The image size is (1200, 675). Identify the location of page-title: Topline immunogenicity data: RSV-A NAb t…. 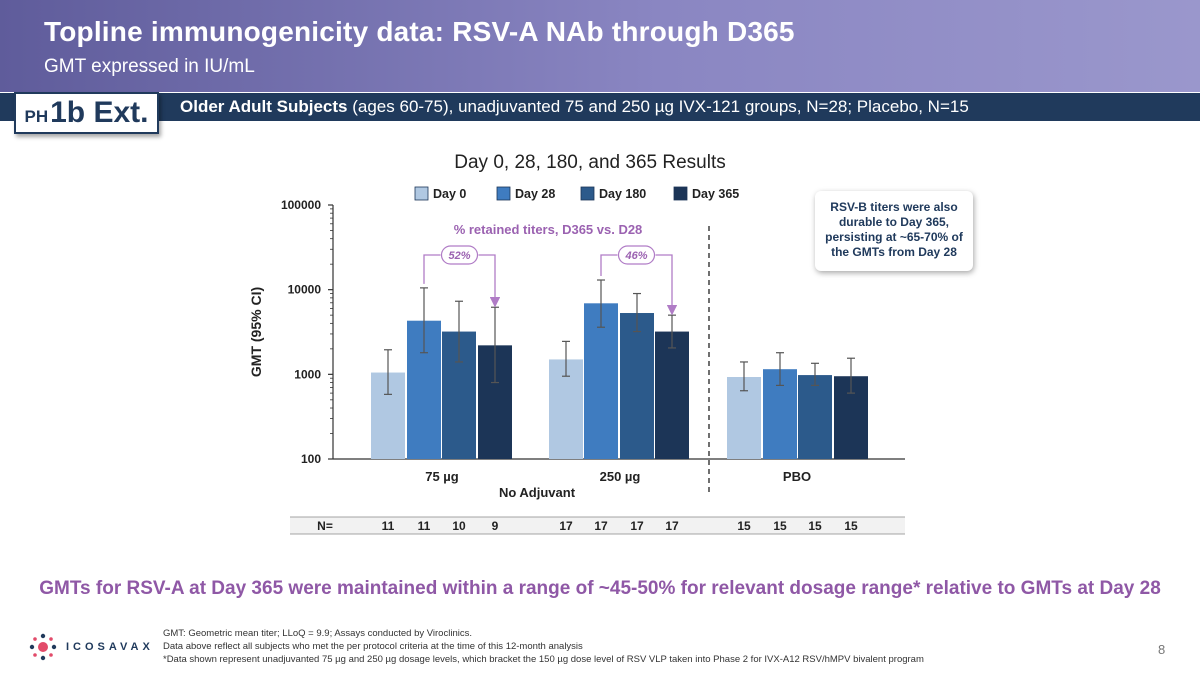
(419, 31).